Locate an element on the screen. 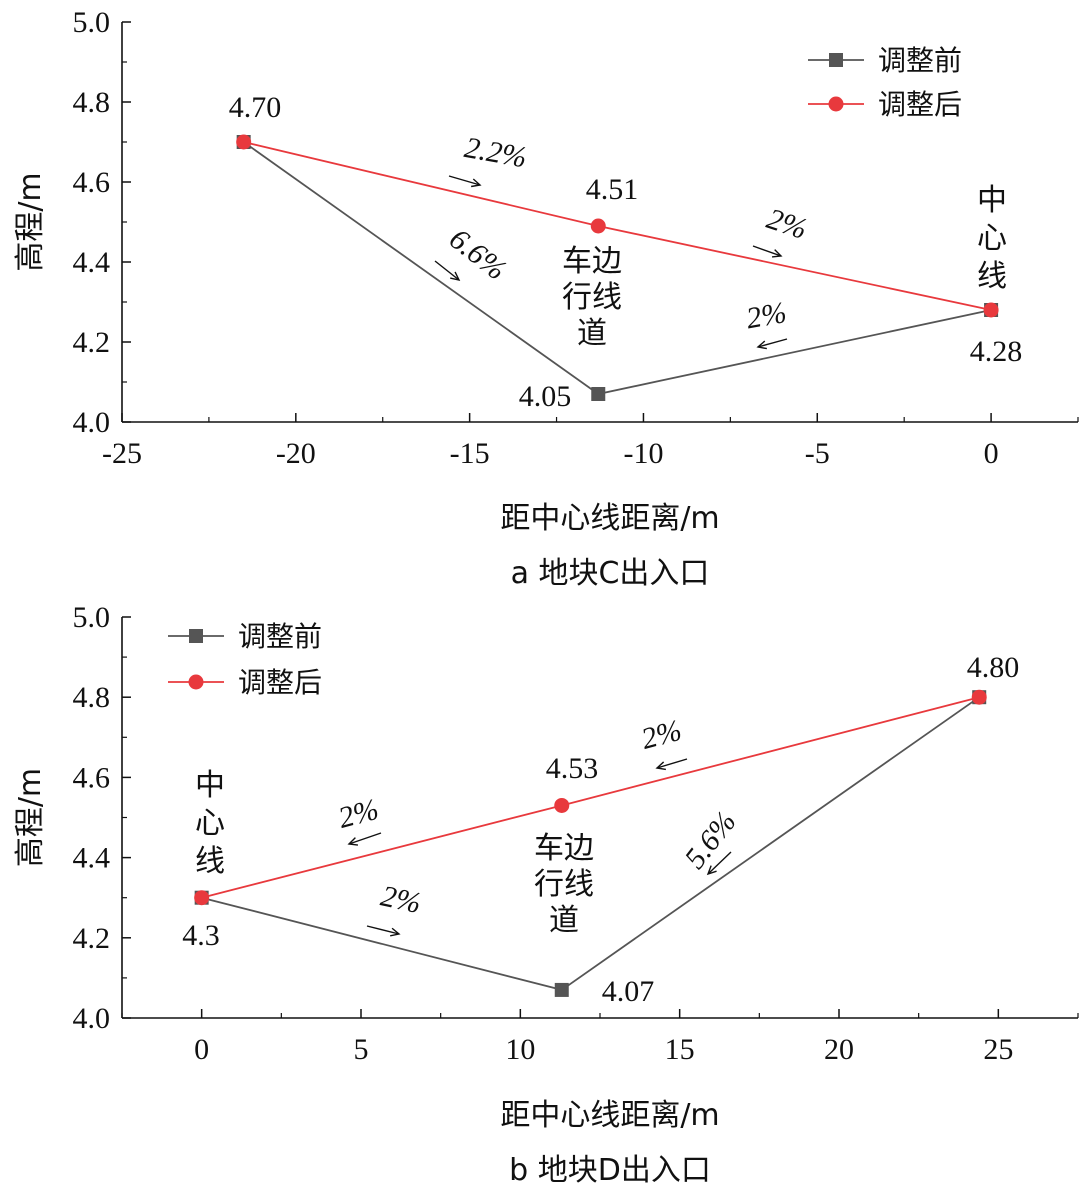 The width and height of the screenshot is (1080, 1197). slope-label: 2.2% is located at coordinates (495, 152).